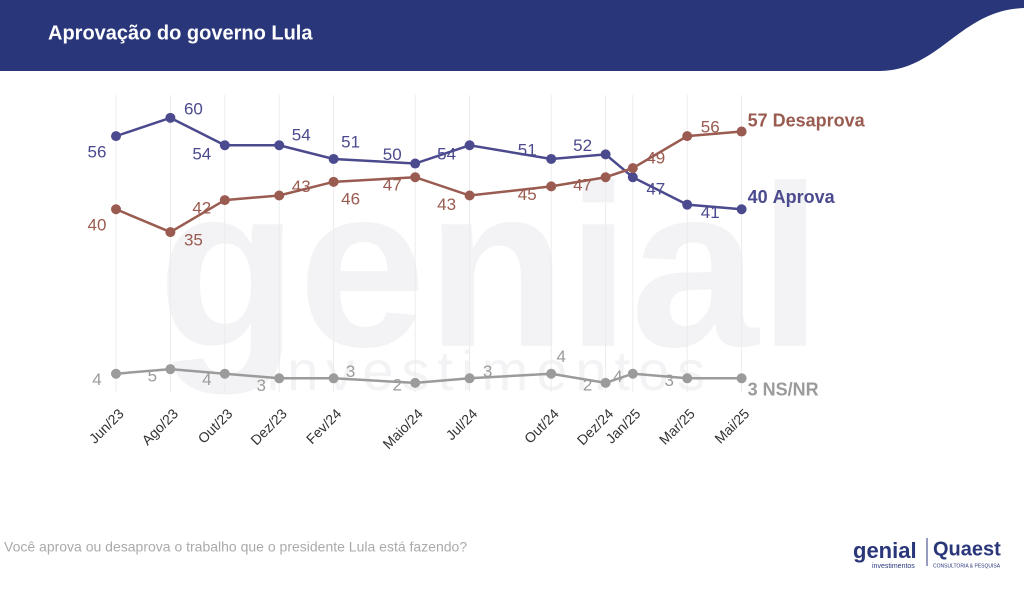 The image size is (1024, 592). Describe the element at coordinates (819, 120) in the screenshot. I see `series-name: Desaprova` at that location.